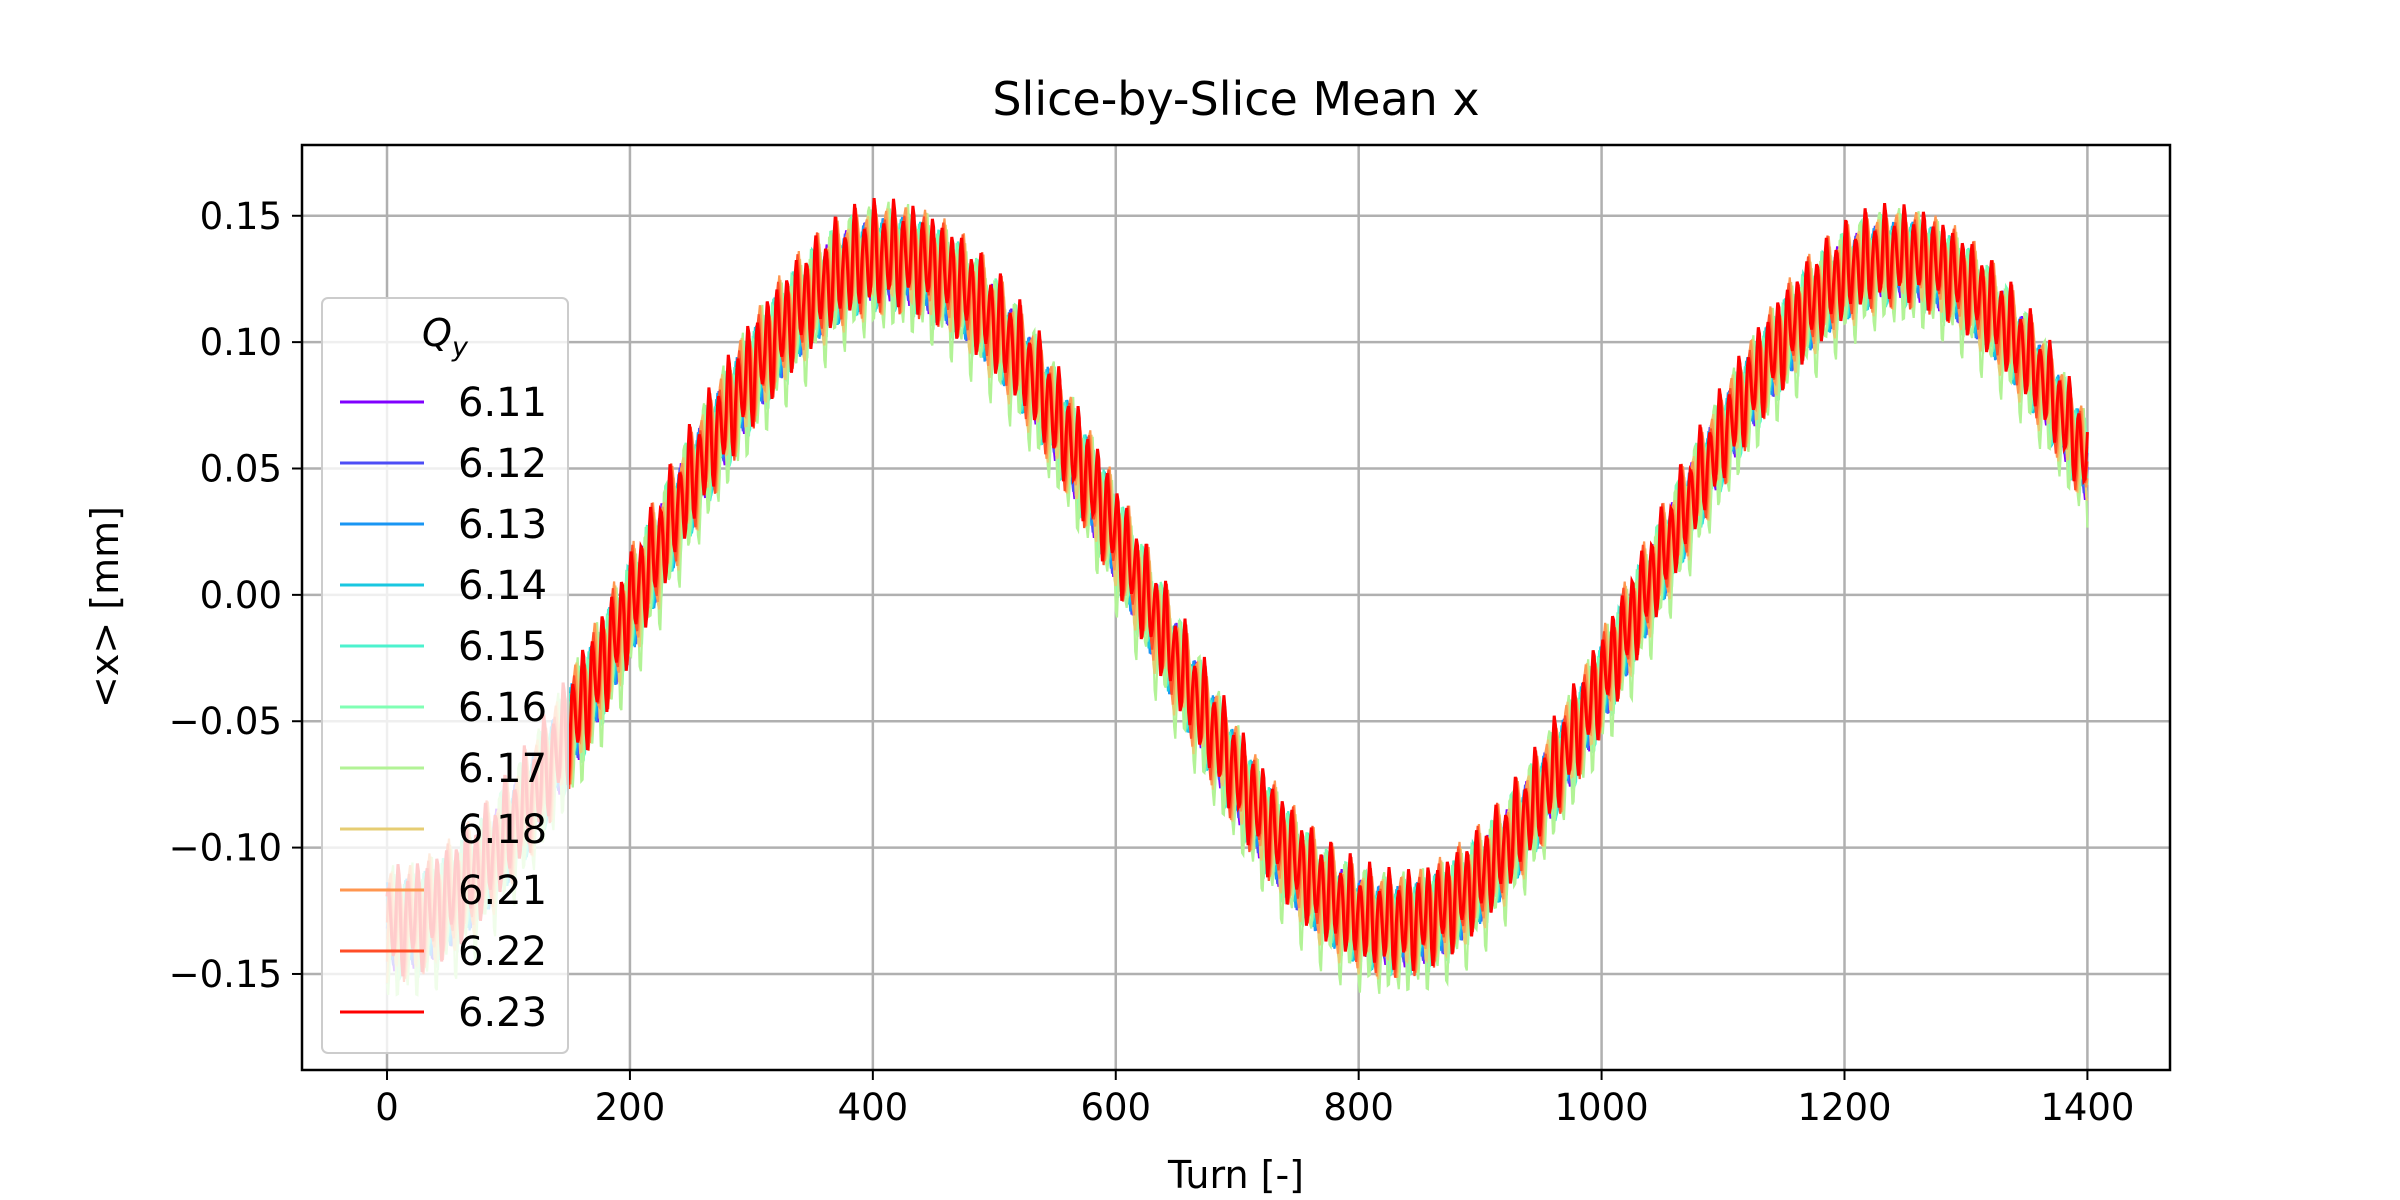 The width and height of the screenshot is (2400, 1200). I want to click on x-tick-label: 800, so click(1358, 1107).